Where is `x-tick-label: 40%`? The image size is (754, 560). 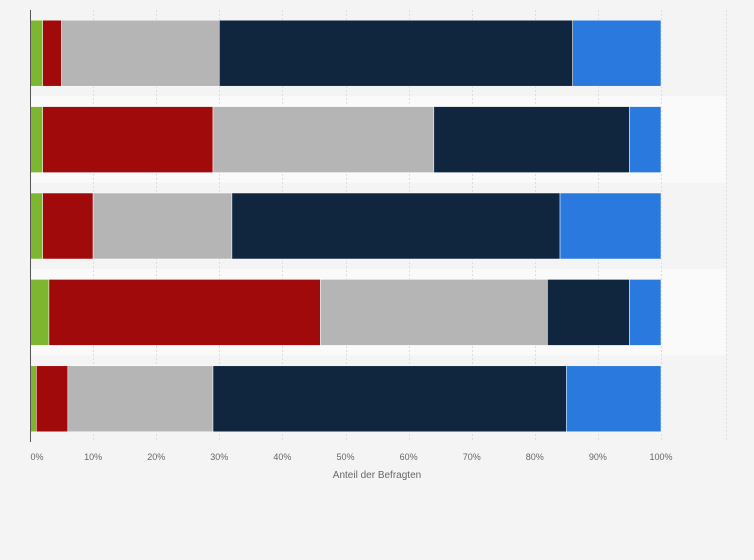 x-tick-label: 40% is located at coordinates (282, 457).